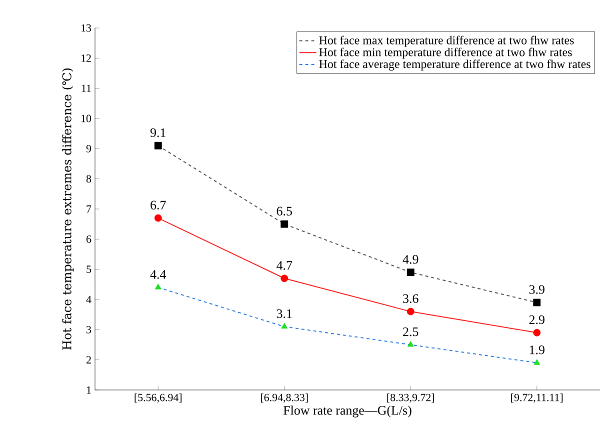 This screenshot has width=616, height=438. What do you see at coordinates (537, 398) in the screenshot?
I see `x-tick-label: [9.72,11.11]` at bounding box center [537, 398].